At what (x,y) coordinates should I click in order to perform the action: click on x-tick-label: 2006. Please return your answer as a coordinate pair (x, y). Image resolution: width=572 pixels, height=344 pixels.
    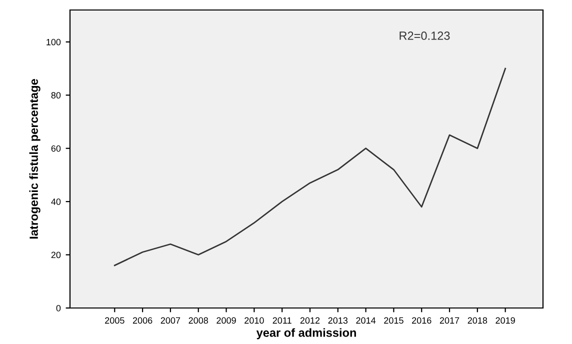
    Looking at the image, I should click on (142, 320).